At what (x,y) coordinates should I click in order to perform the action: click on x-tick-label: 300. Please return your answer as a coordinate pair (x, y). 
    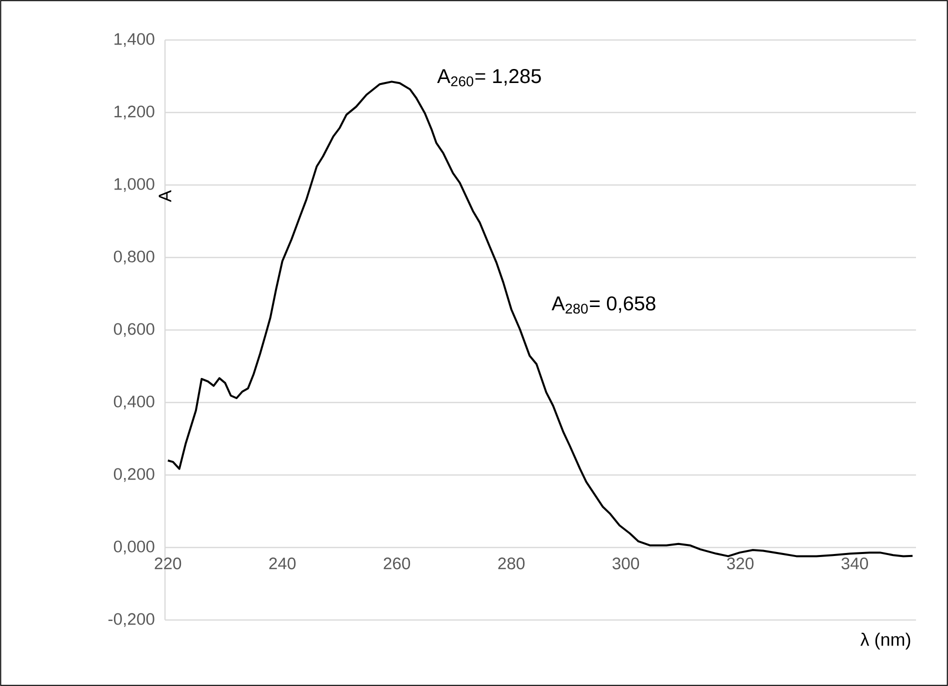
    Looking at the image, I should click on (626, 564).